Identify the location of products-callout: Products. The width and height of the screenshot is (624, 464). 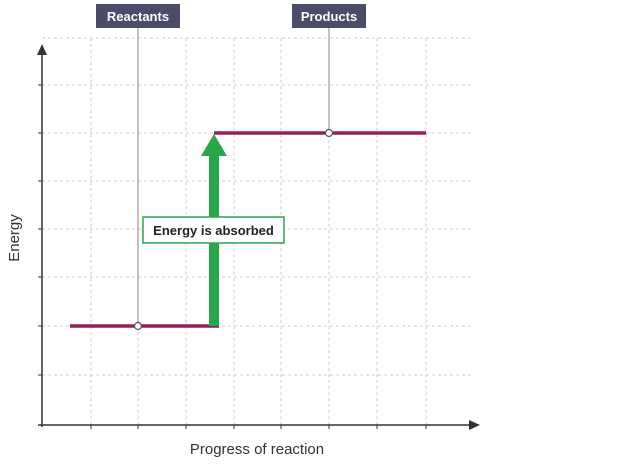
(329, 16).